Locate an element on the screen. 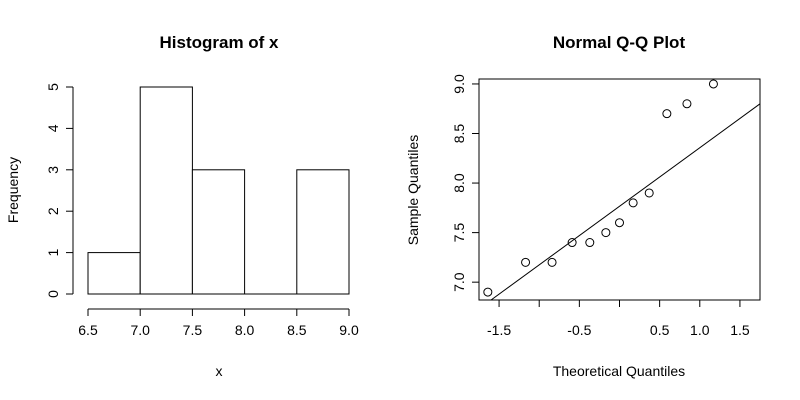 This screenshot has width=800, height=400. qq-x-label: Theoretical Quantiles is located at coordinates (619, 371).